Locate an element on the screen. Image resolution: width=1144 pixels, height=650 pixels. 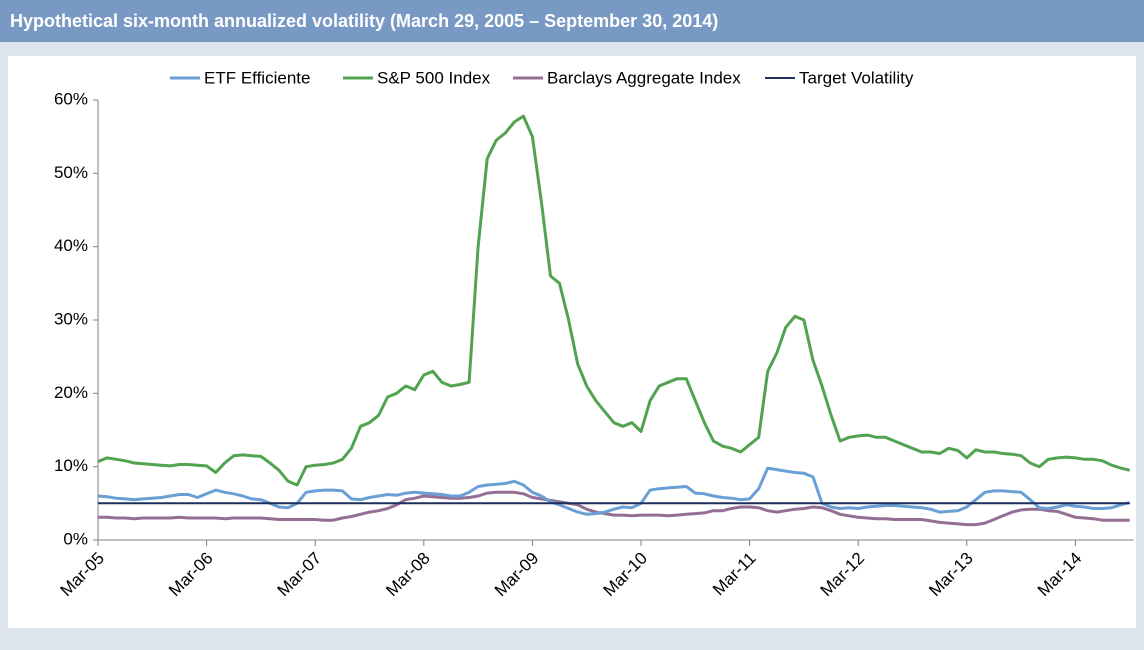
legend-label: ETF Efficiente is located at coordinates (257, 77).